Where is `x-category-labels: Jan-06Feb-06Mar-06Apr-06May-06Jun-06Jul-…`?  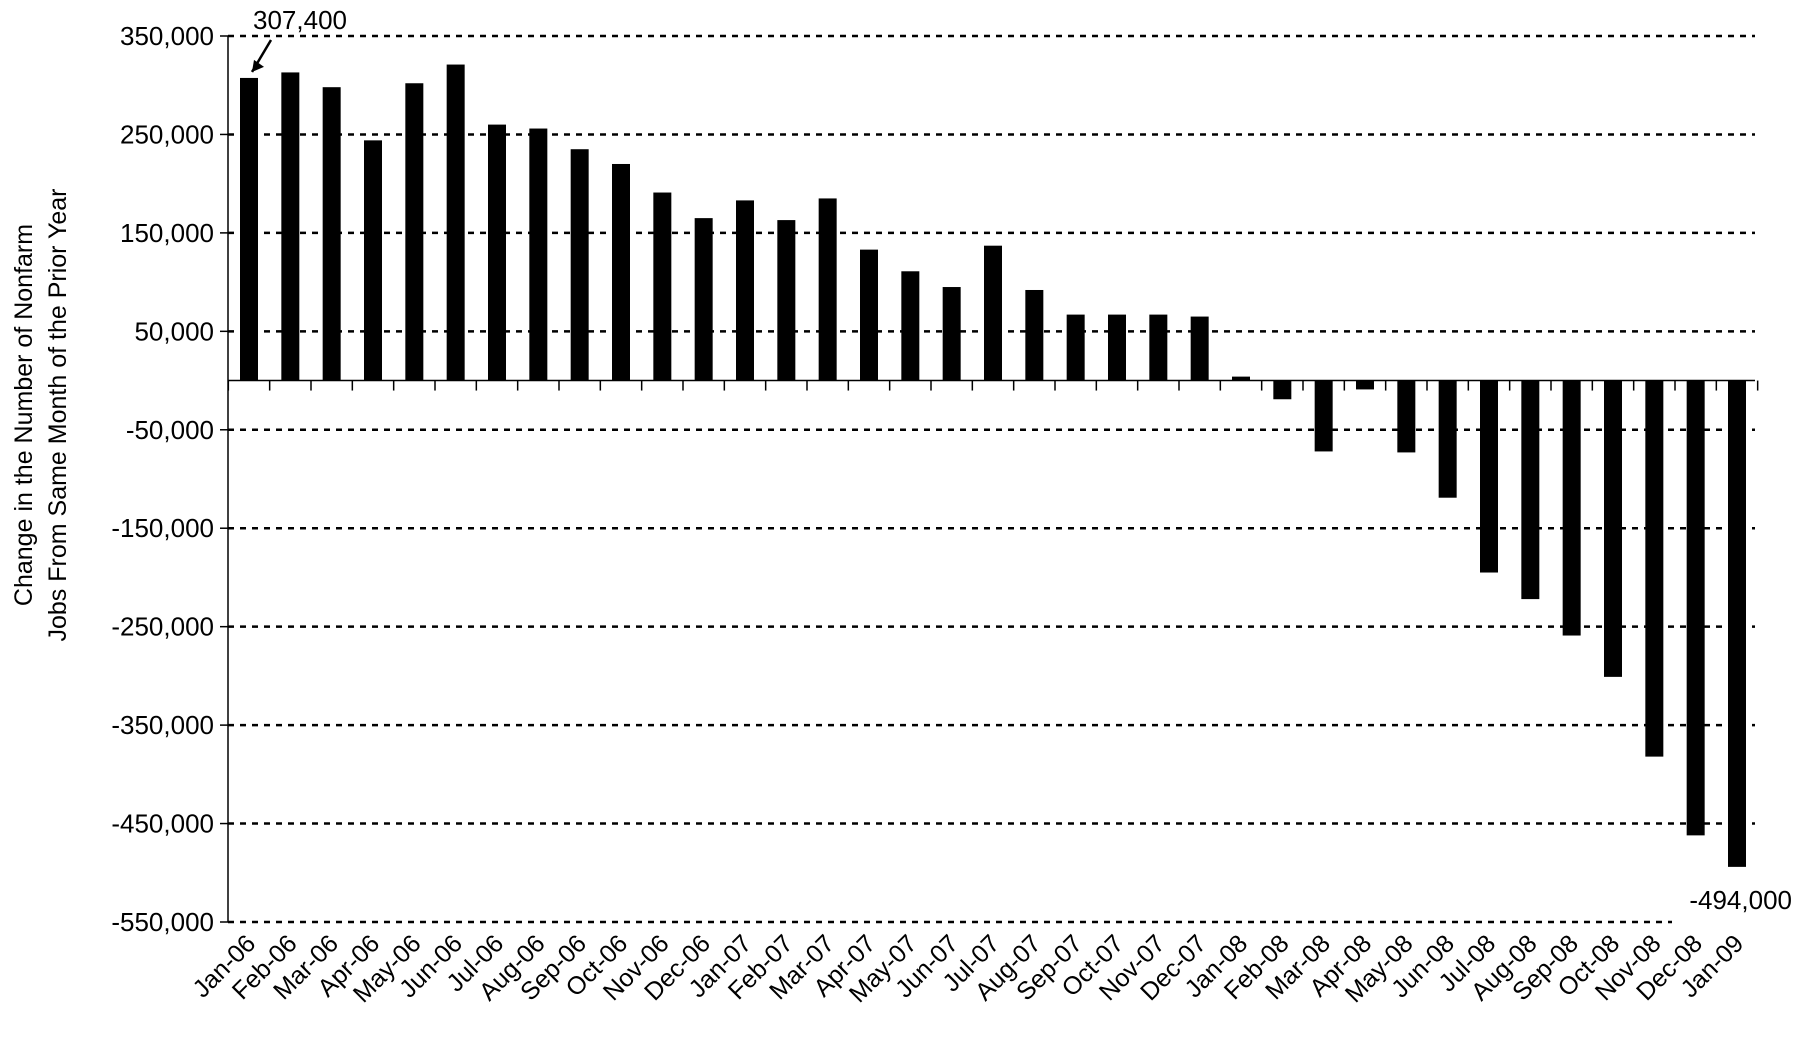
x-category-labels: Jan-06Feb-06Mar-06Apr-06May-06Jun-06Jul-… is located at coordinates (968, 968).